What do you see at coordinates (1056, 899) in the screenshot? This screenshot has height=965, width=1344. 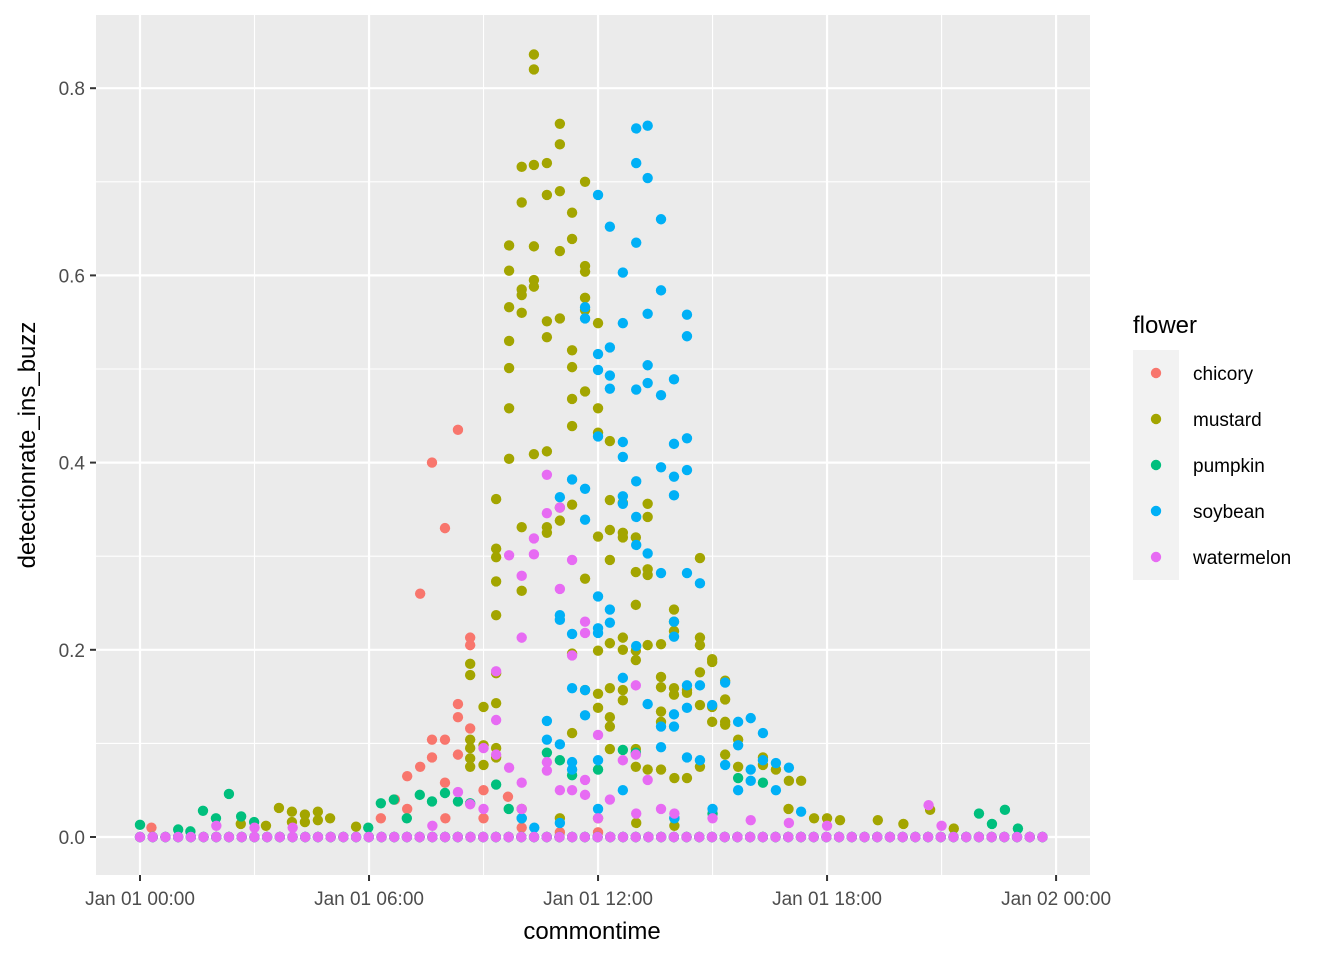 I see `x-tick-label: Jan 02 00:00` at bounding box center [1056, 899].